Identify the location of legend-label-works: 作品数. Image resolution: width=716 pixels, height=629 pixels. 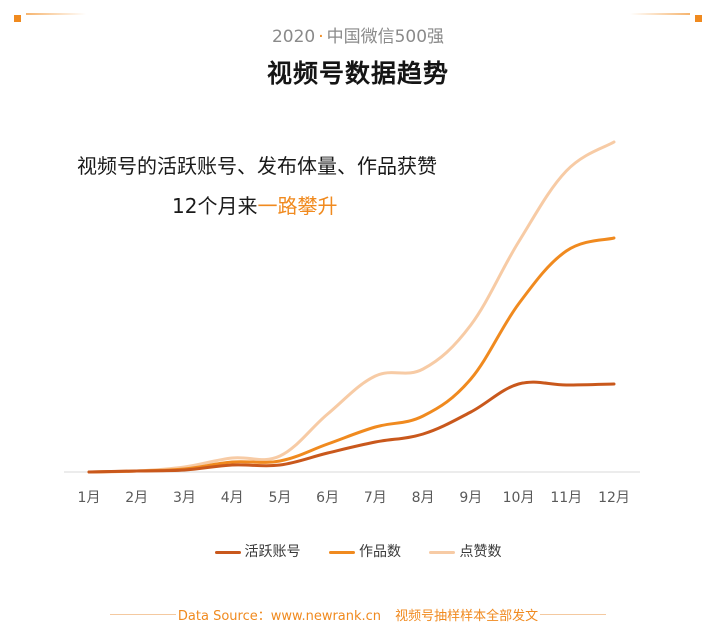
(380, 552).